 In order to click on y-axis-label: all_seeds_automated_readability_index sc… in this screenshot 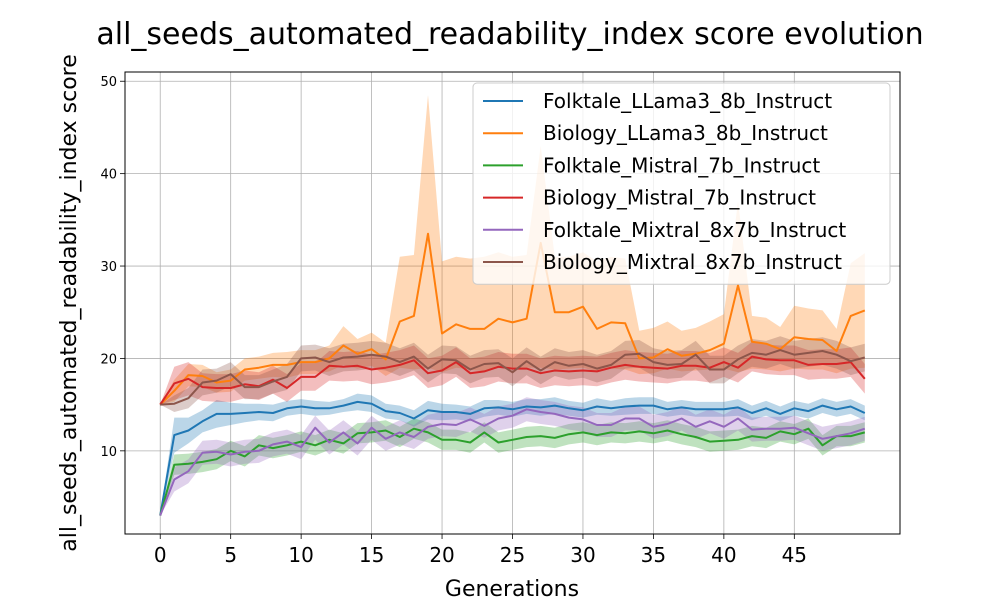, I will do `click(69, 302)`.